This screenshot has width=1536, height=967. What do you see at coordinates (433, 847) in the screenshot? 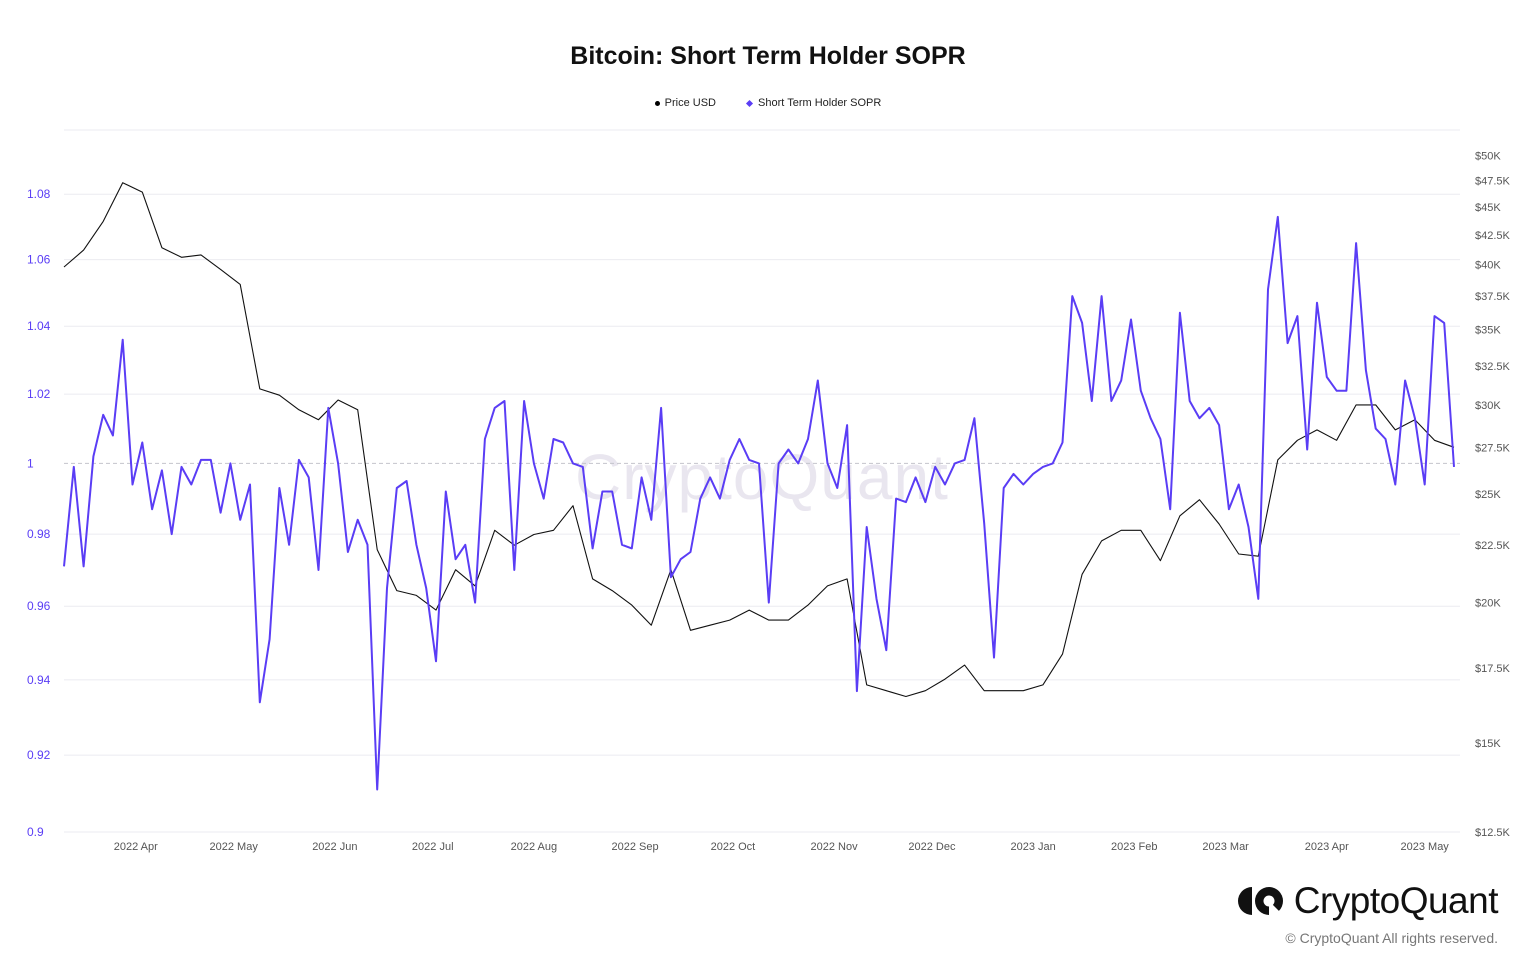
I see `x-tick-label: 2022 Jul` at bounding box center [433, 847].